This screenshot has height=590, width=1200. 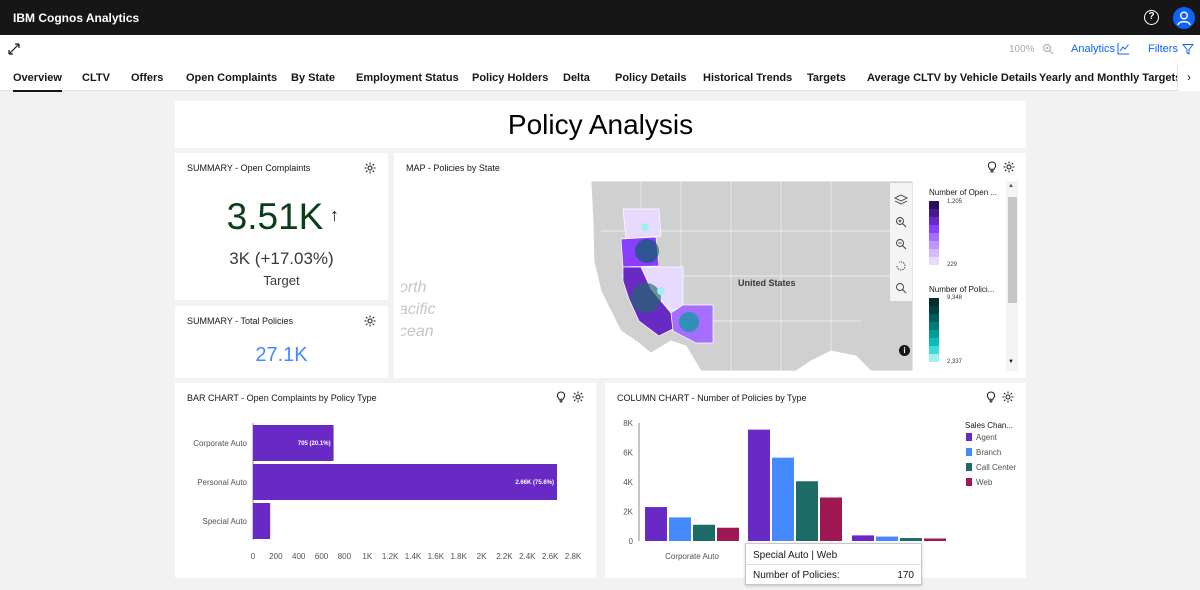 I want to click on x-tick-label: 200, so click(x=276, y=556).